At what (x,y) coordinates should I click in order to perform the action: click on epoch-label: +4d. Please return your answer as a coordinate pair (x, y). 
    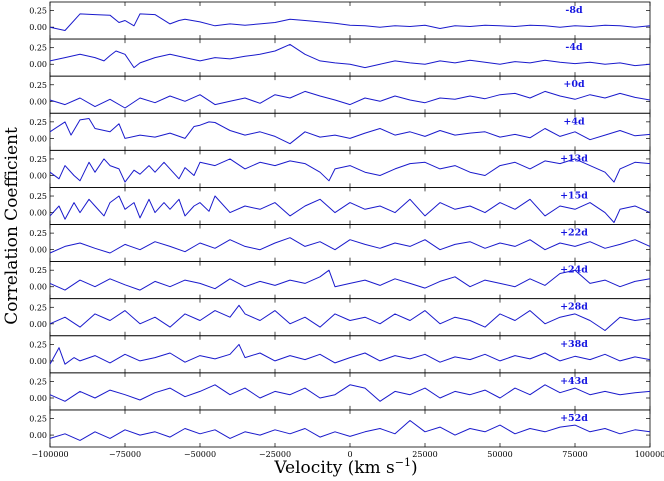
    Looking at the image, I should click on (574, 121).